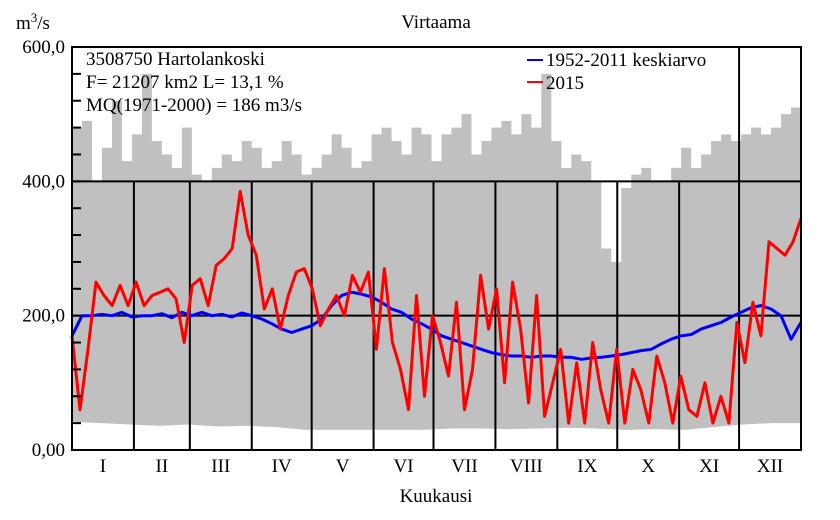  I want to click on x-axis: I II III IV V VI VII VIII IX X XI XII, so click(441, 466).